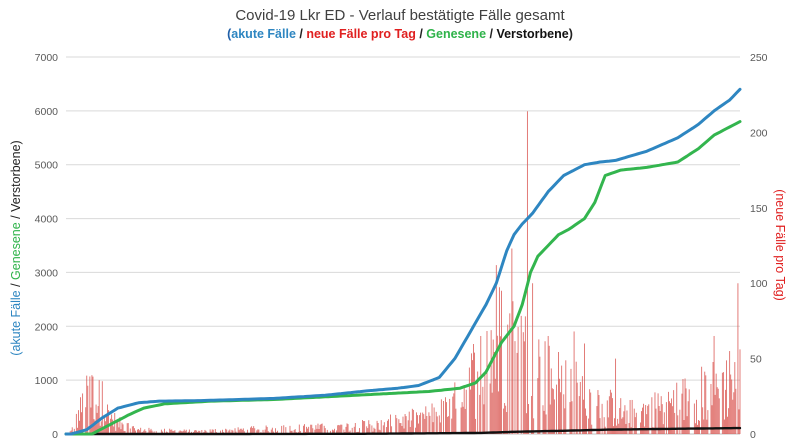 The width and height of the screenshot is (800, 444). Describe the element at coordinates (16, 285) in the screenshot. I see `left-label-part-2: /` at that location.